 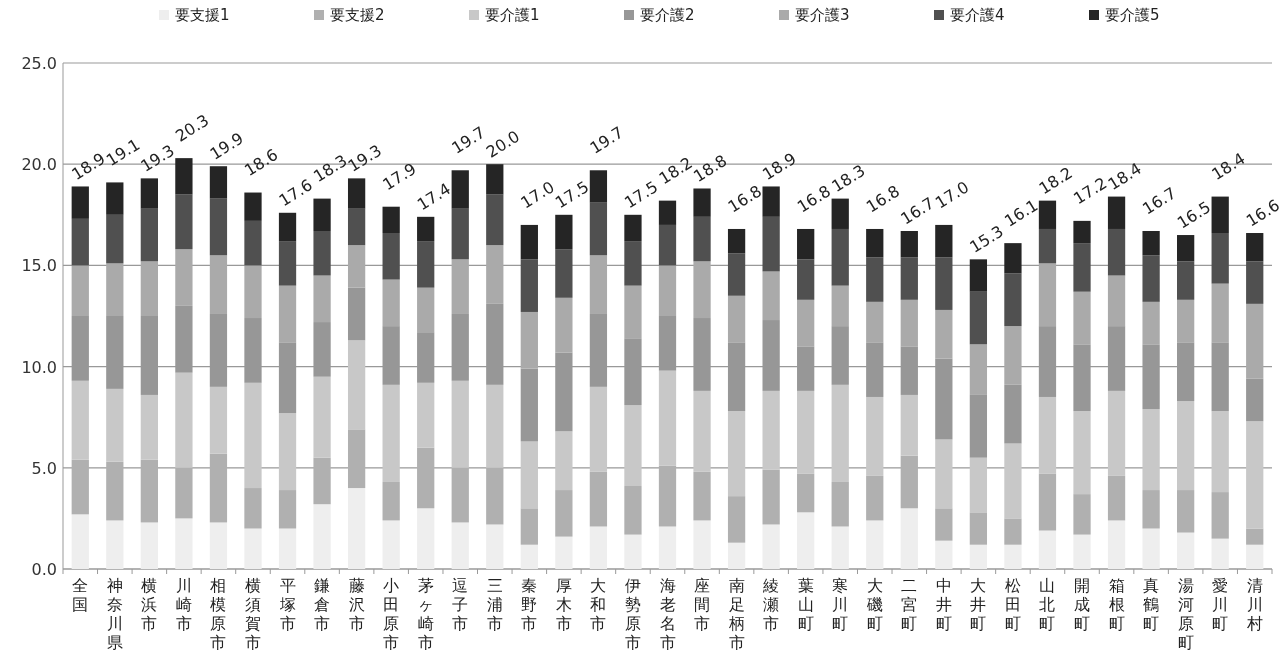 I want to click on x-tick-label: 横須賀市, so click(x=252, y=614).